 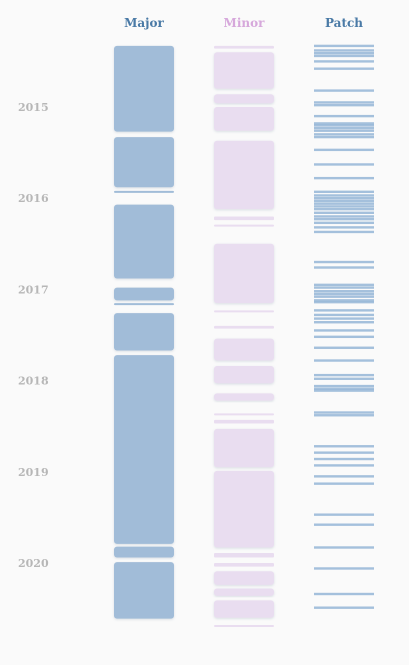 I want to click on year-labels: 2015 2016 2017 2018 2019 2020, so click(x=33, y=335).